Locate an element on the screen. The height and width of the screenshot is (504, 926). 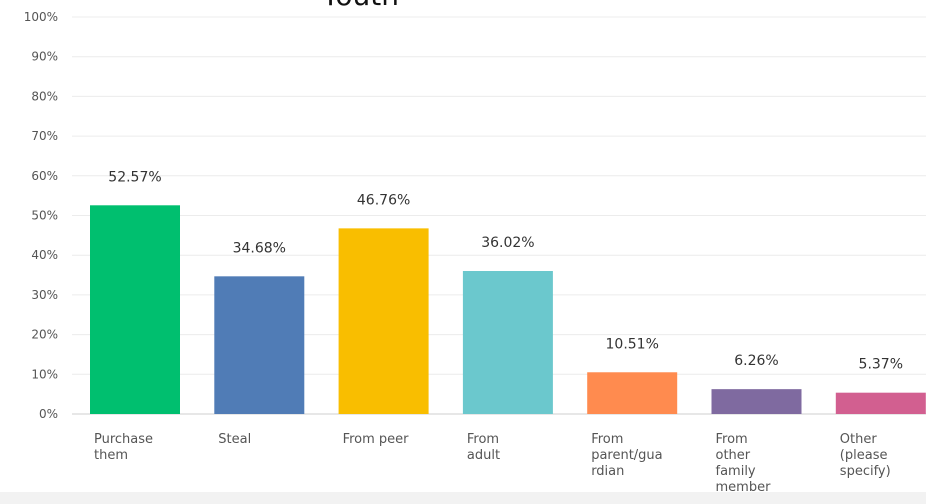
data-label: 34.68% is located at coordinates (259, 248).